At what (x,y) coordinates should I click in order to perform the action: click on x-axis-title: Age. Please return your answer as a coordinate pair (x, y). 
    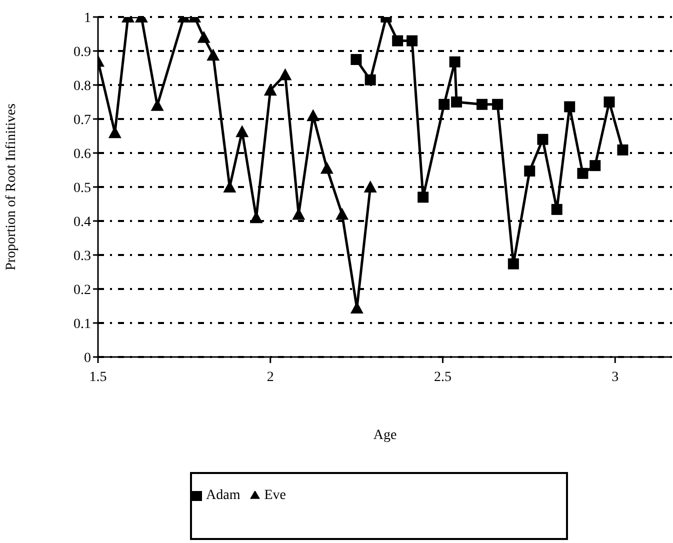
    Looking at the image, I should click on (385, 435).